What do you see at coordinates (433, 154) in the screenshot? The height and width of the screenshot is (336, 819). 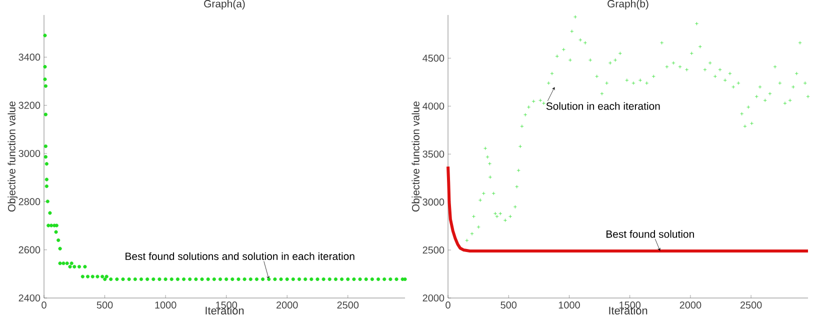 I see `y-tick-label: 3500` at bounding box center [433, 154].